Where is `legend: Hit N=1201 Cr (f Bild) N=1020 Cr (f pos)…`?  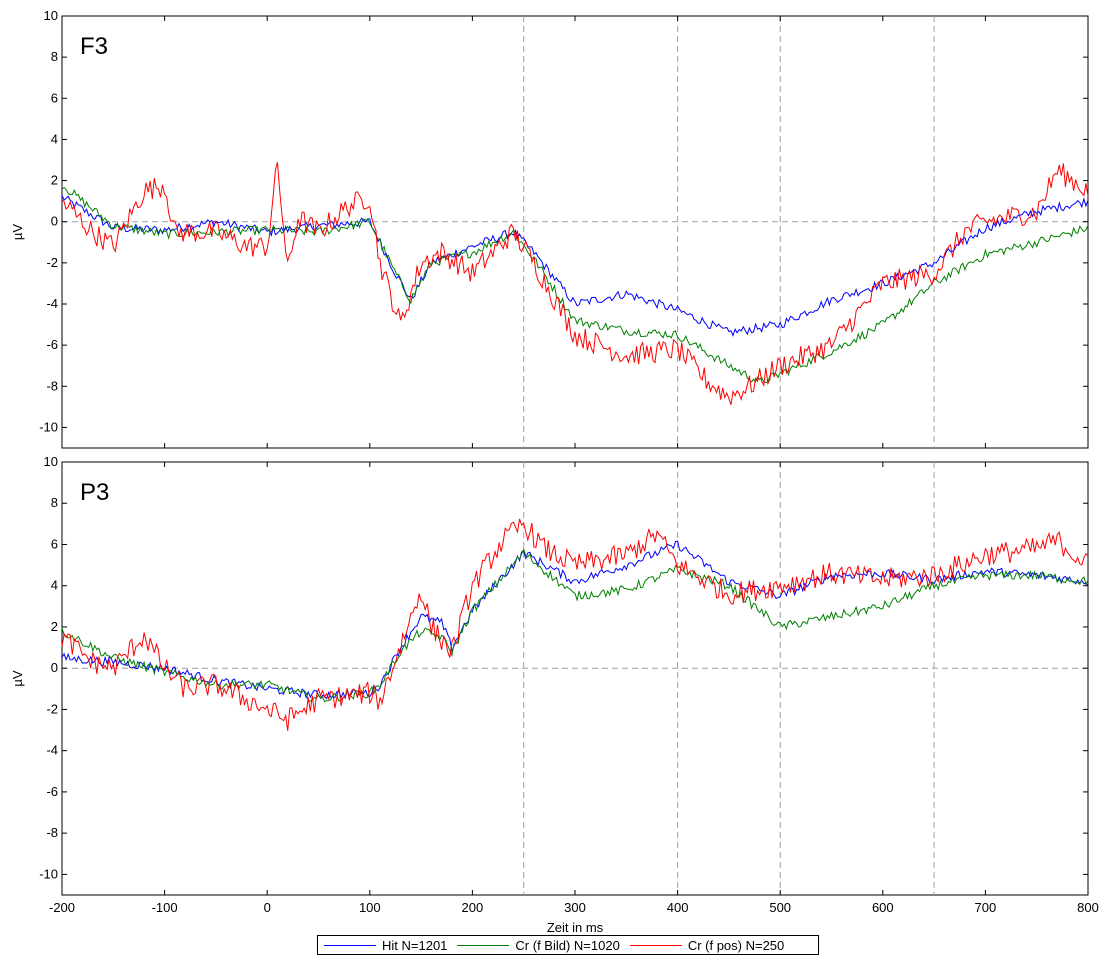 legend: Hit N=1201 Cr (f Bild) N=1020 Cr (f pos)… is located at coordinates (568, 945).